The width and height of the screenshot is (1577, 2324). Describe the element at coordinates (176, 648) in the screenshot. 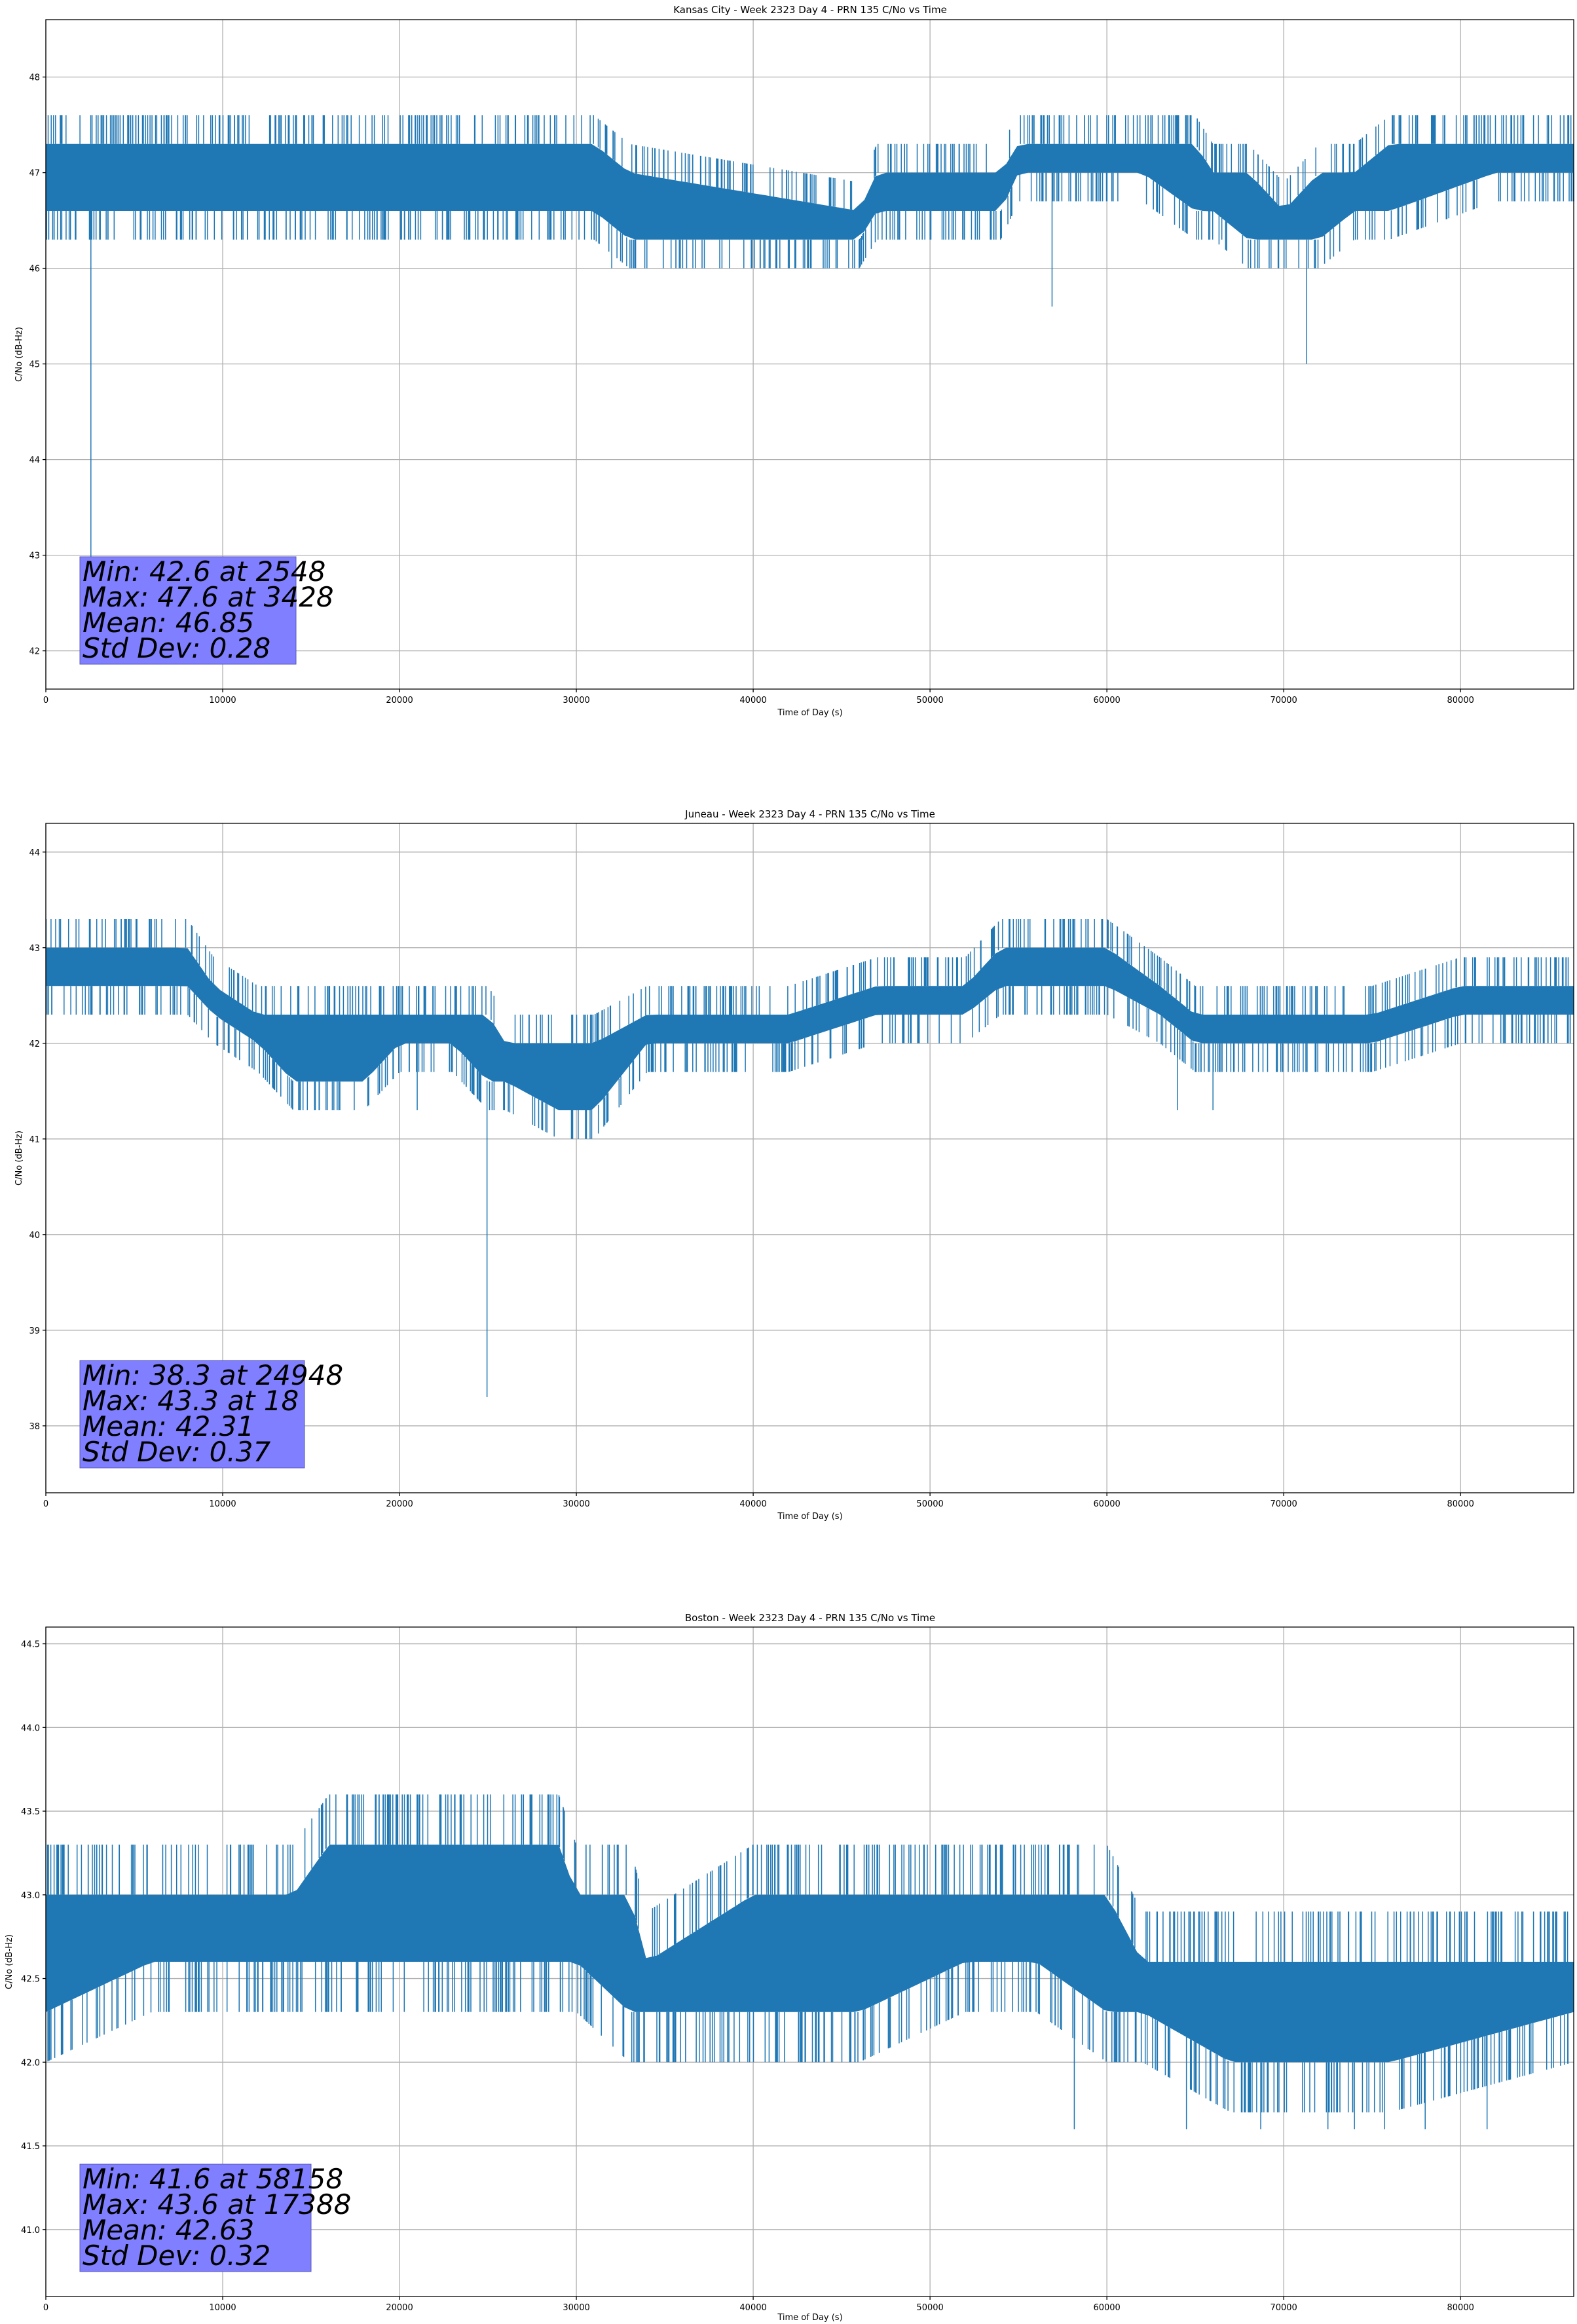

I see `stat-std-dev: Std Dev: 0.28` at that location.